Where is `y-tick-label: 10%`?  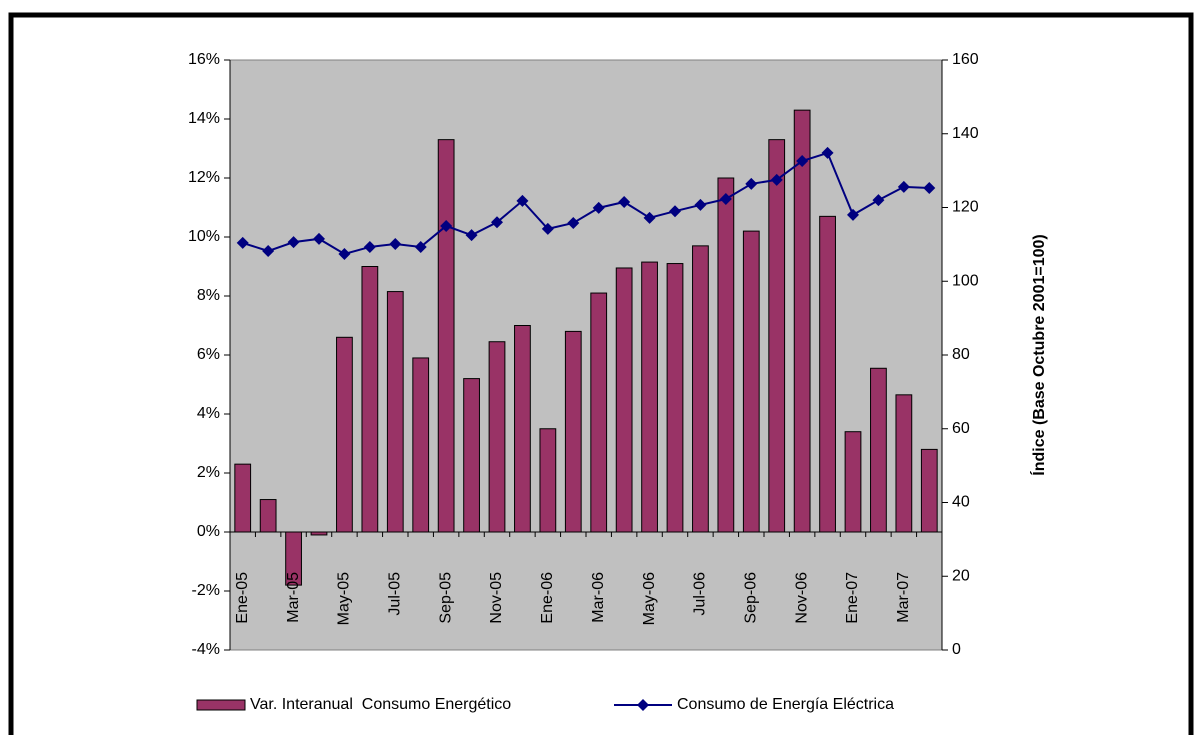 y-tick-label: 10% is located at coordinates (204, 236).